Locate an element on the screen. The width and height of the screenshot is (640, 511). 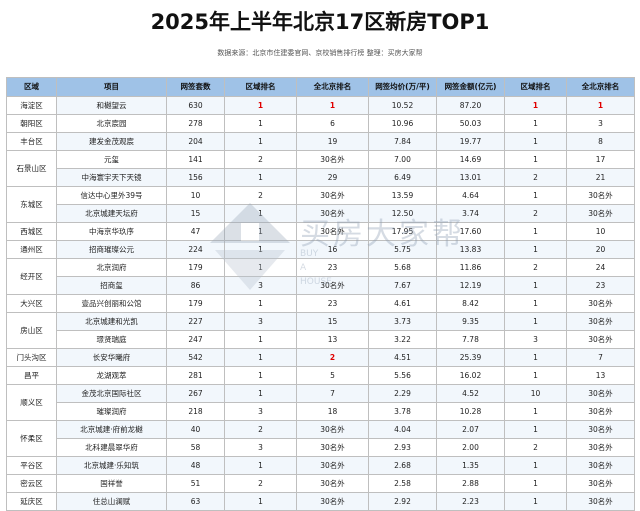
amount-cell: 50.03 is located at coordinates (470, 123).